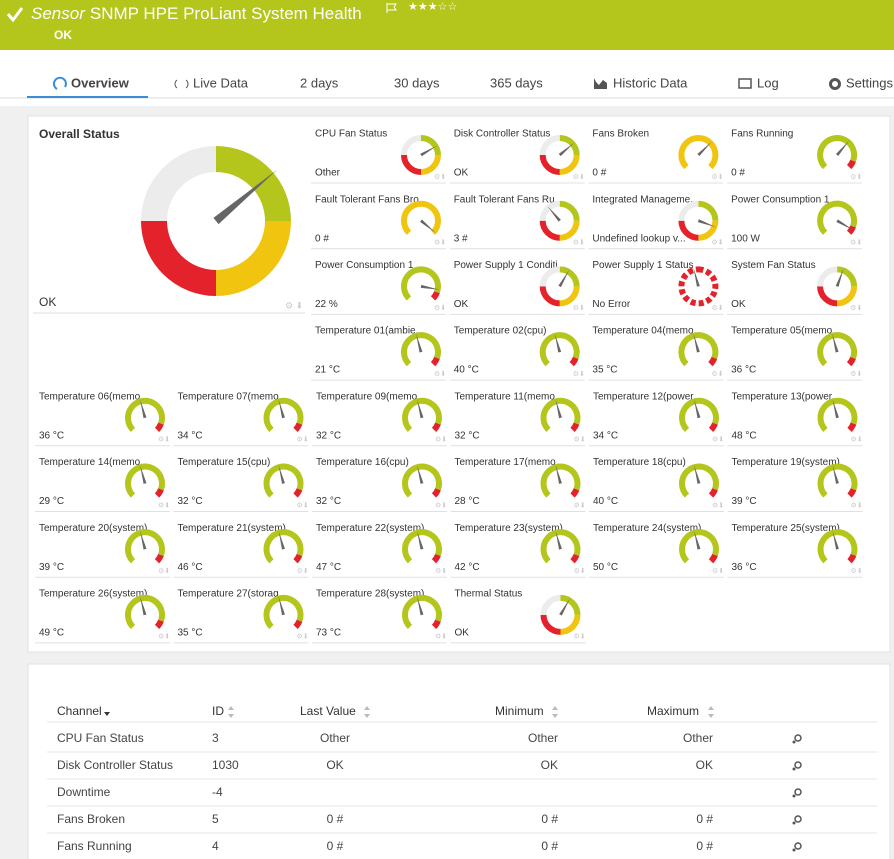 The image size is (894, 859). I want to click on column-header: Maximum, so click(673, 711).